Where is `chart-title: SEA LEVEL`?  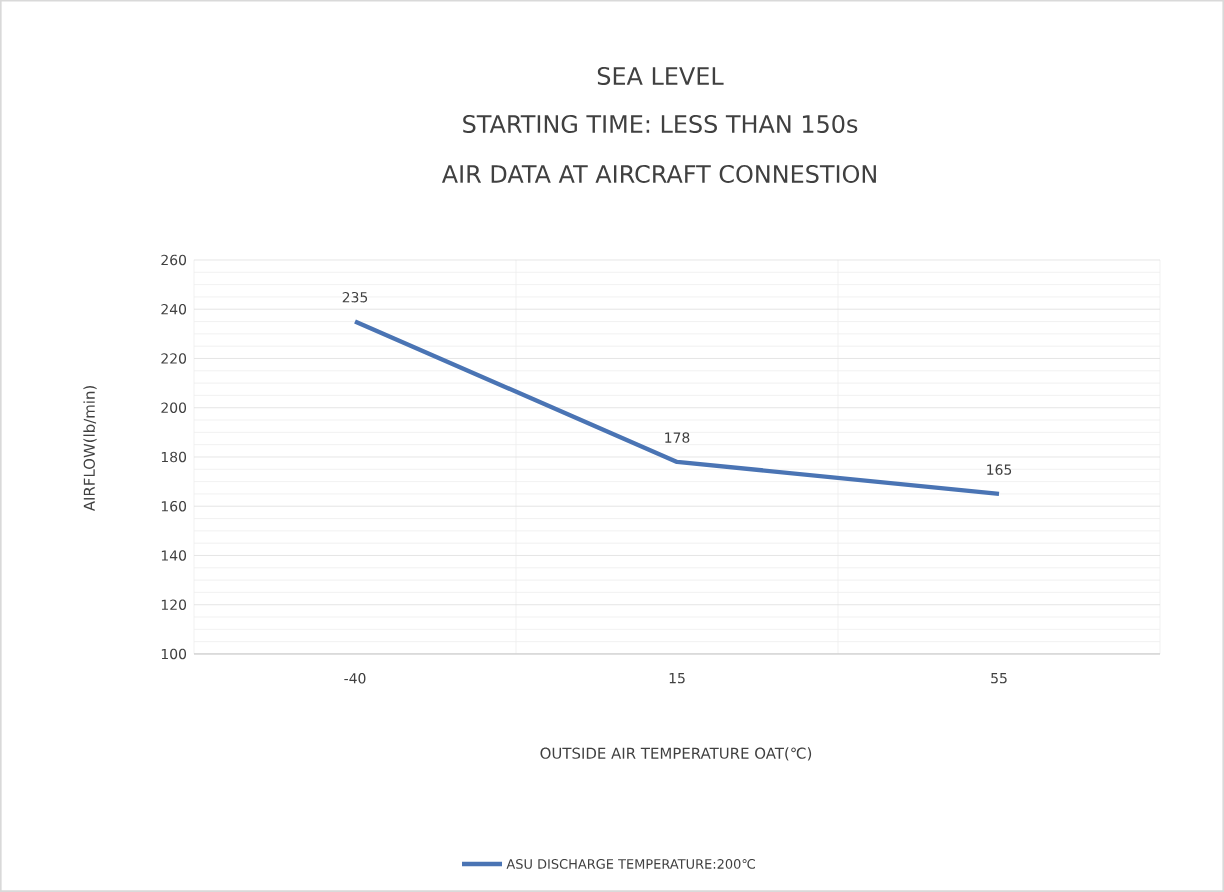 chart-title: SEA LEVEL is located at coordinates (660, 76).